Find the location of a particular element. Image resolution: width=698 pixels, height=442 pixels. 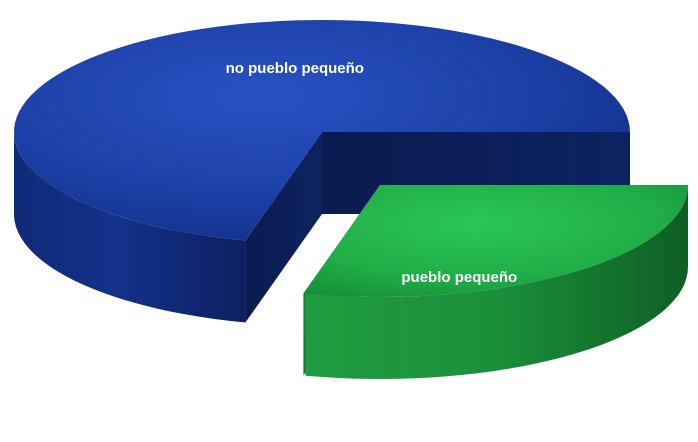

label-pueblo-pequeno: pueblo pequeño is located at coordinates (459, 277).